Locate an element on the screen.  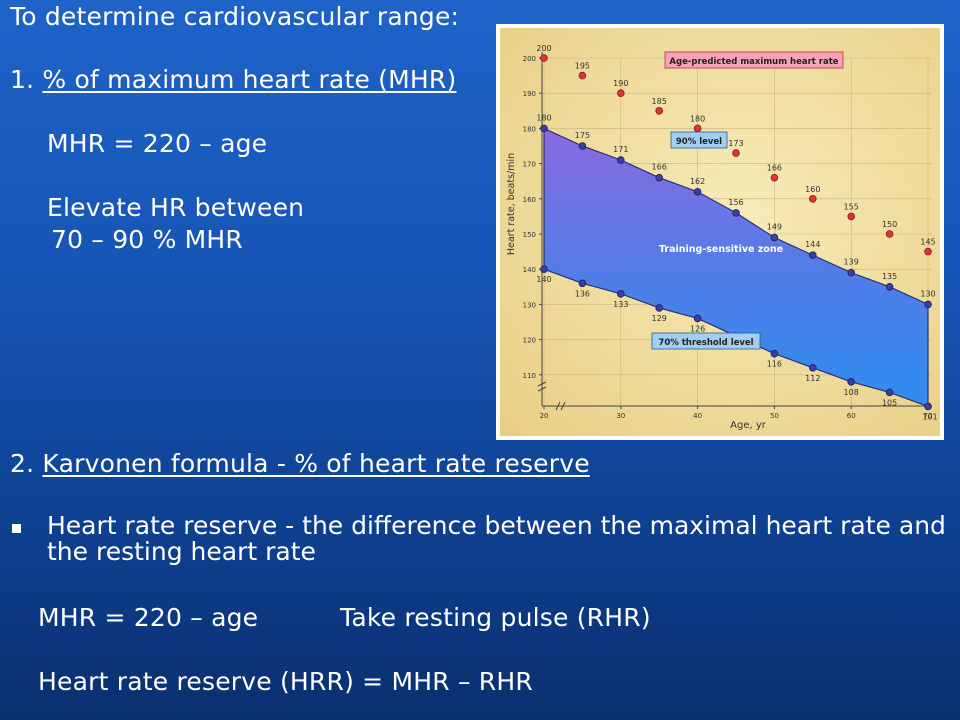
level90-label: 180 is located at coordinates (543, 117).